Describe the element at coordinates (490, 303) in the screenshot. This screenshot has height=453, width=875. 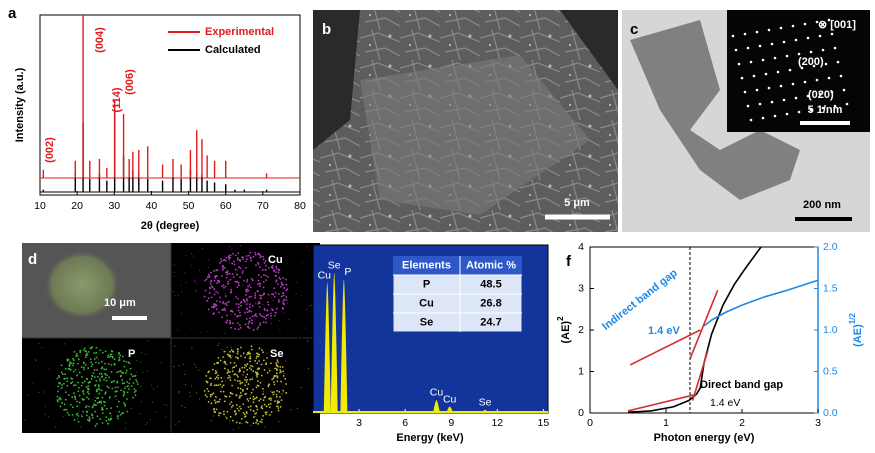
I see `table-cell: 26.8` at that location.